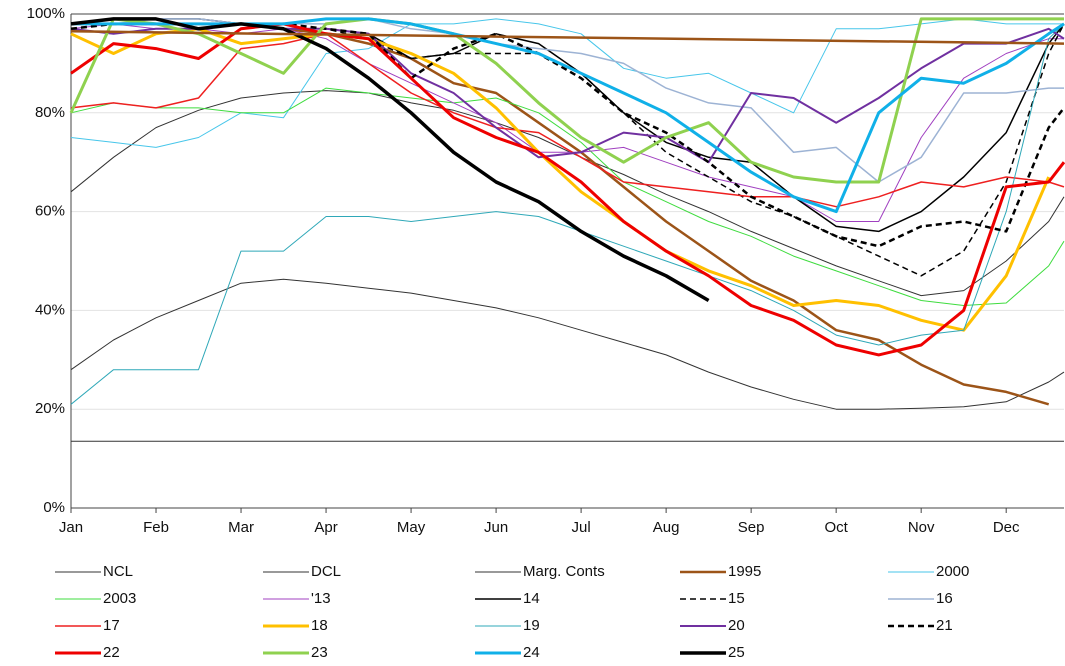 Image resolution: width=1065 pixels, height=666 pixels. Describe the element at coordinates (119, 598) in the screenshot. I see `legend-label: 2003` at that location.